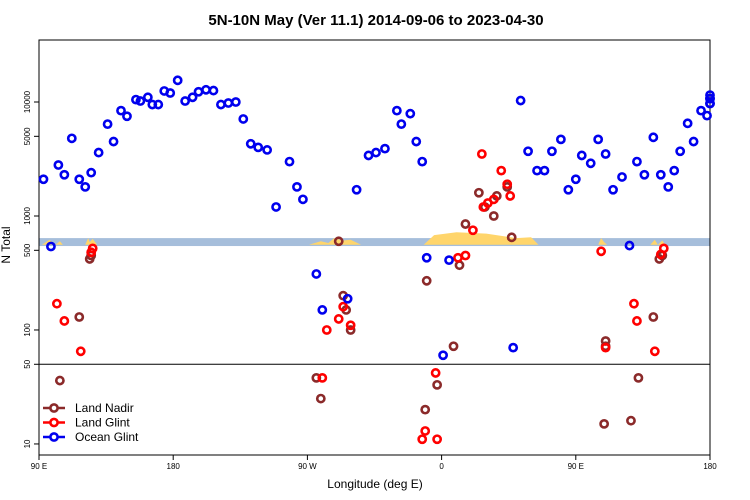 The width and height of the screenshot is (750, 500). What do you see at coordinates (27, 363) in the screenshot?
I see `y-tick-label: 50` at bounding box center [27, 363].